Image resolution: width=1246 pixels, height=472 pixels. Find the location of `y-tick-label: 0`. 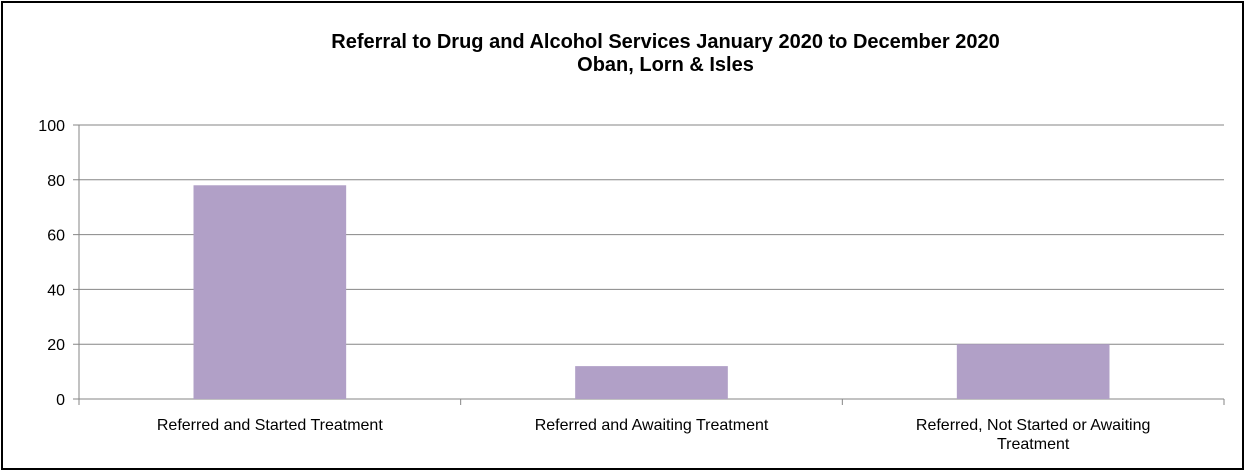

y-tick-label: 0 is located at coordinates (60, 400).